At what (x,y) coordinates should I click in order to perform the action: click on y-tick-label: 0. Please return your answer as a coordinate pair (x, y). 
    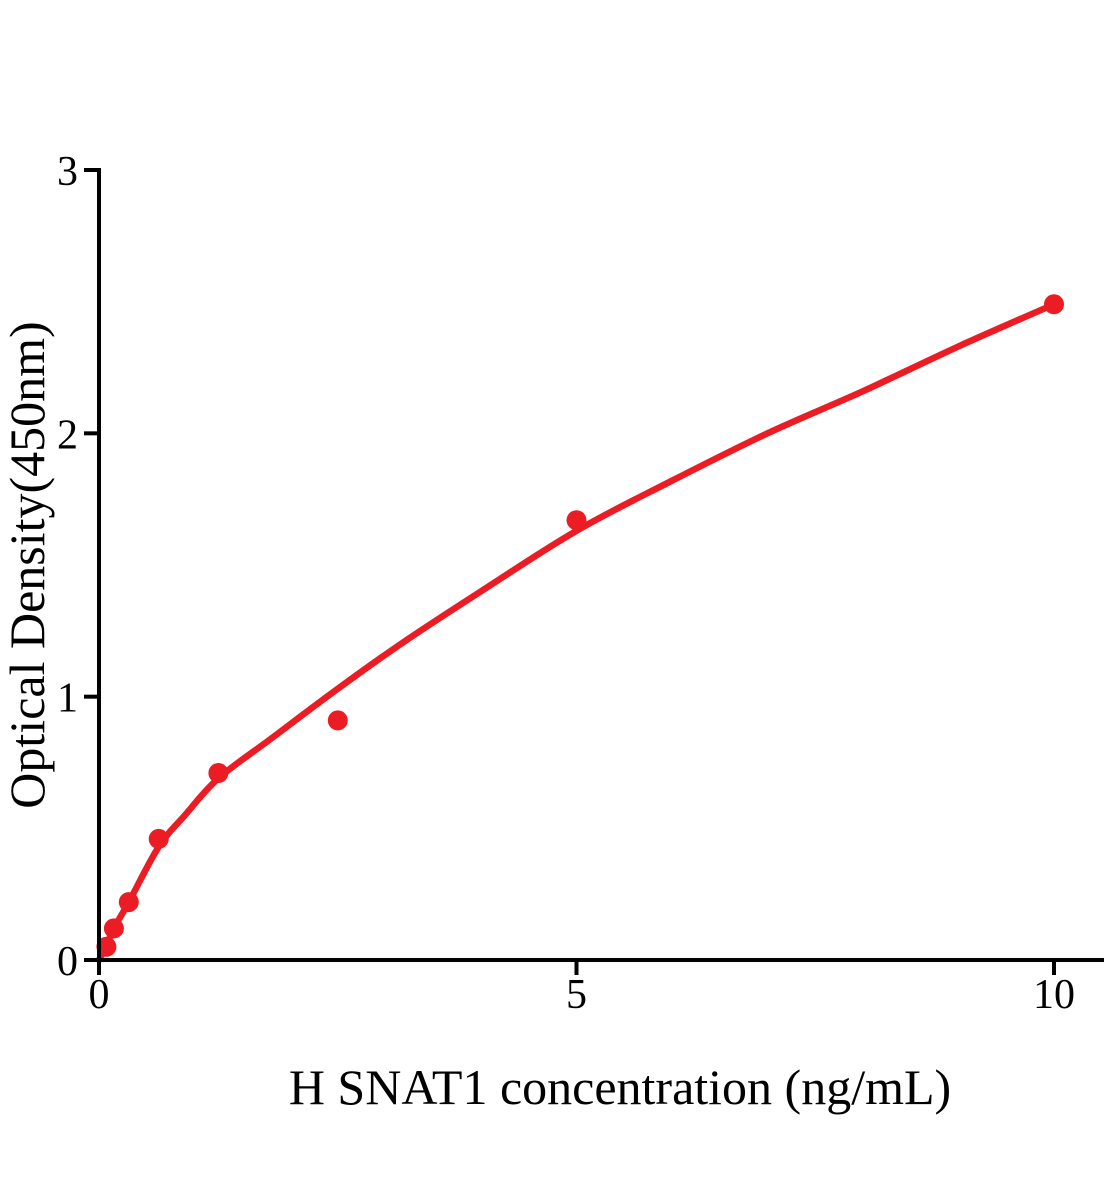
    Looking at the image, I should click on (67, 962).